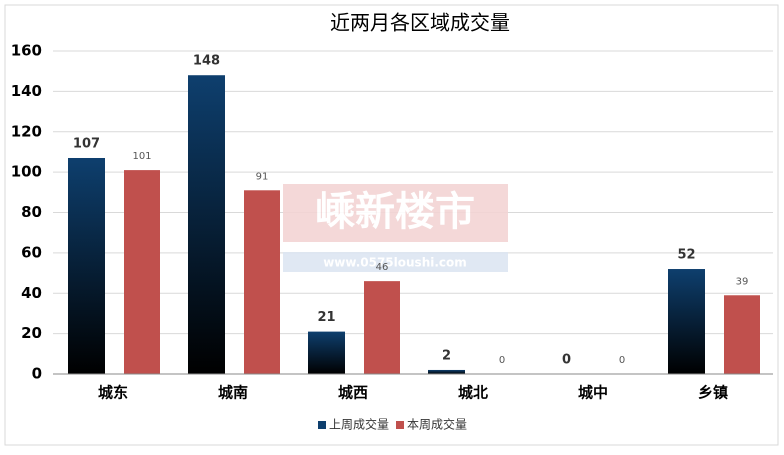 The height and width of the screenshot is (455, 784). Describe the element at coordinates (326, 317) in the screenshot. I see `value-label: 21` at that location.